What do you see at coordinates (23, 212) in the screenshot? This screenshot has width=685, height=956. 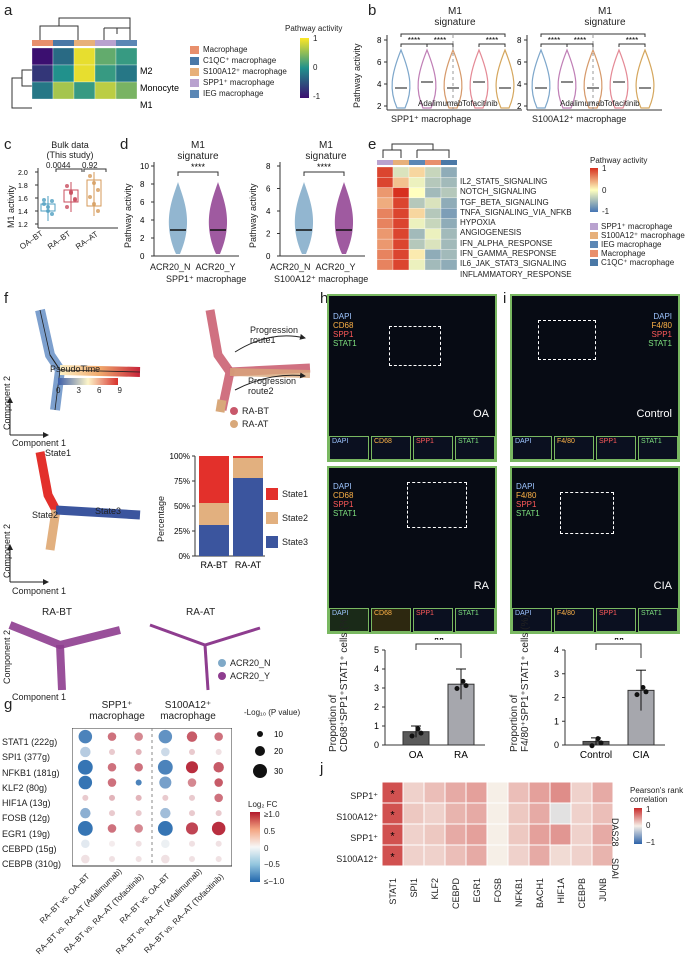 I see `y-tick-label: 1.4` at bounding box center [23, 212].